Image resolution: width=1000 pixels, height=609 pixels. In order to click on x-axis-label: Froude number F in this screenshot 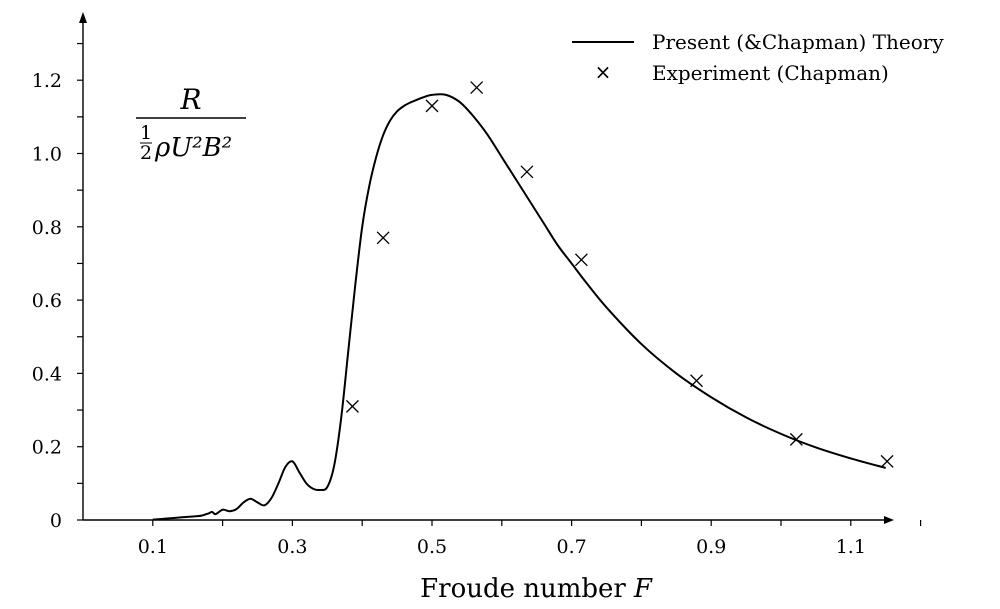, I will do `click(536, 589)`.